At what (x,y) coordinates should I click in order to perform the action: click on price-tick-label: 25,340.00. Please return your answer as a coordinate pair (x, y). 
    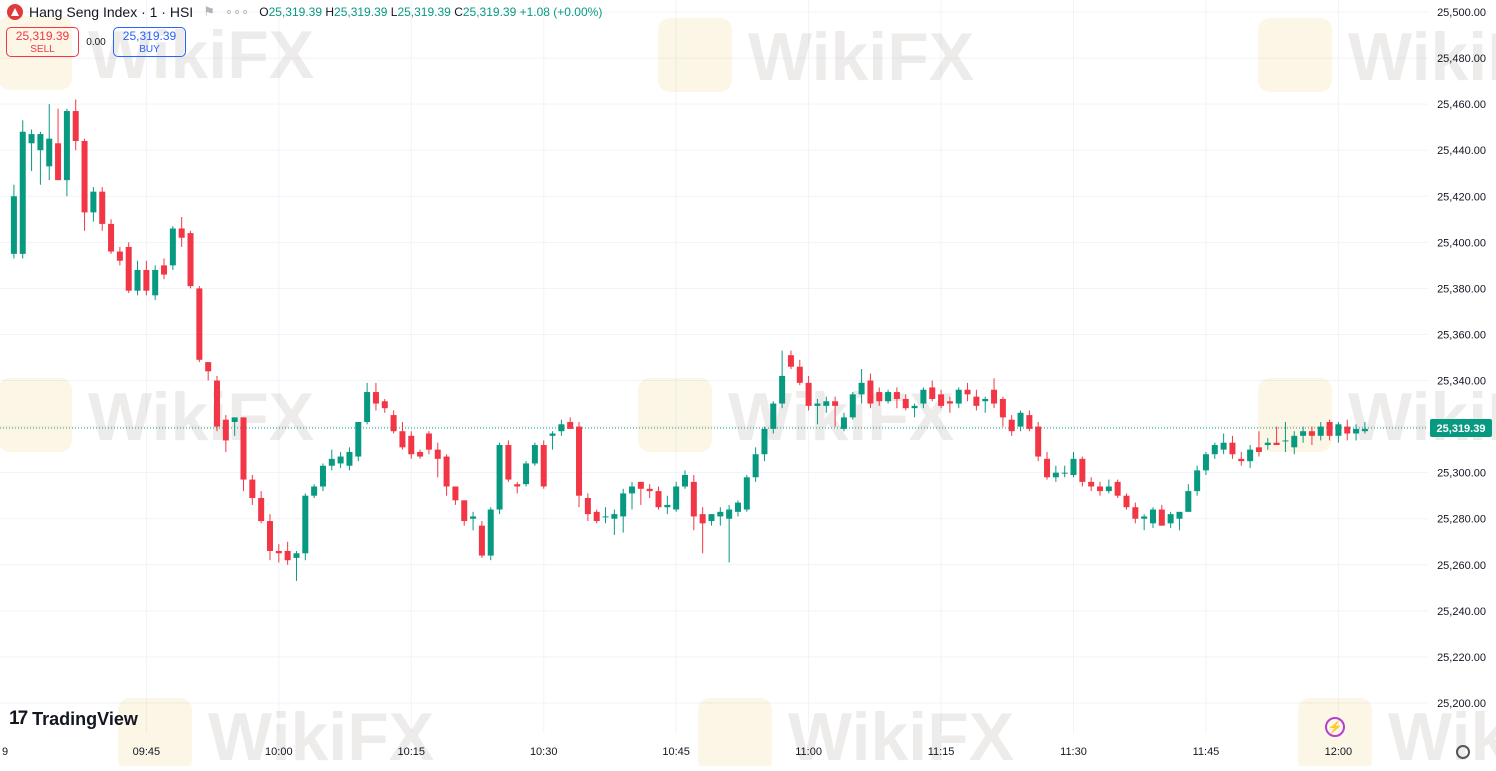
    Looking at the image, I should click on (1461, 382).